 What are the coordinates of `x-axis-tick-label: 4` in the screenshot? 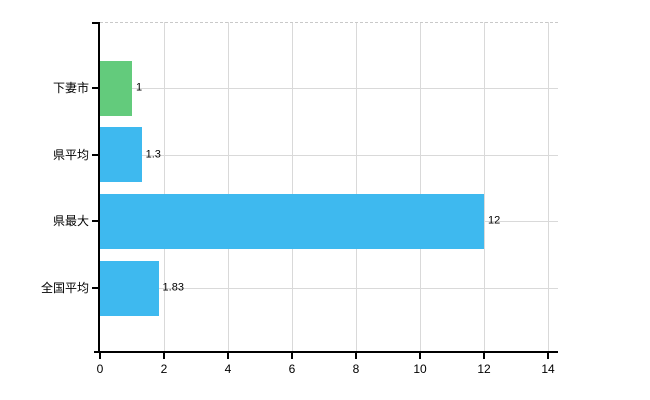 It's located at (228, 369).